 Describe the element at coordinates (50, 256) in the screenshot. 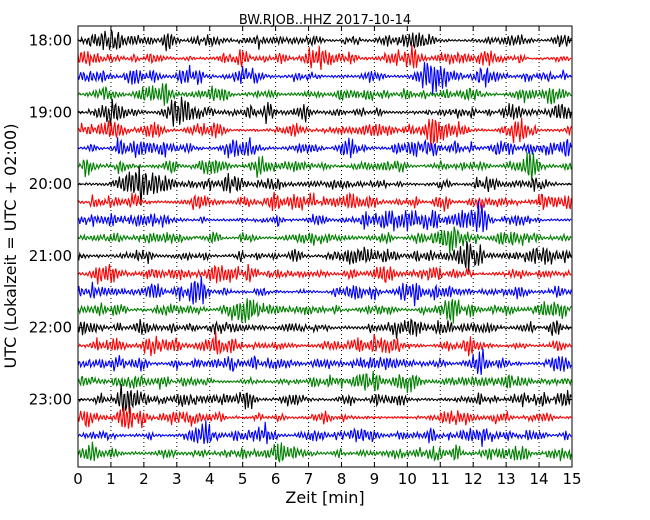

I see `y-tick-label: 21:00` at that location.